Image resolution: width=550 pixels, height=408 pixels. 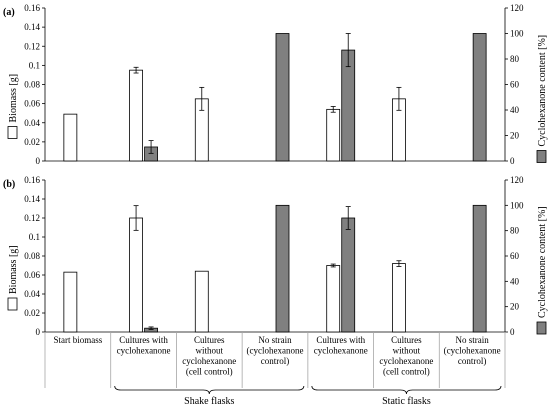 I want to click on group-label: Shake flasks, so click(x=209, y=401).